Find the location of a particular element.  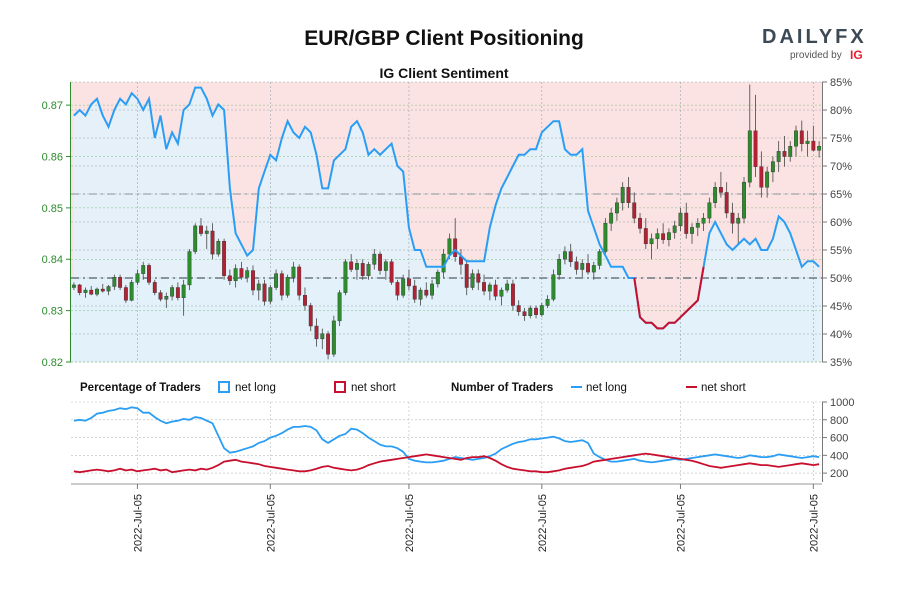

legend-number-short: net short is located at coordinates (724, 388).